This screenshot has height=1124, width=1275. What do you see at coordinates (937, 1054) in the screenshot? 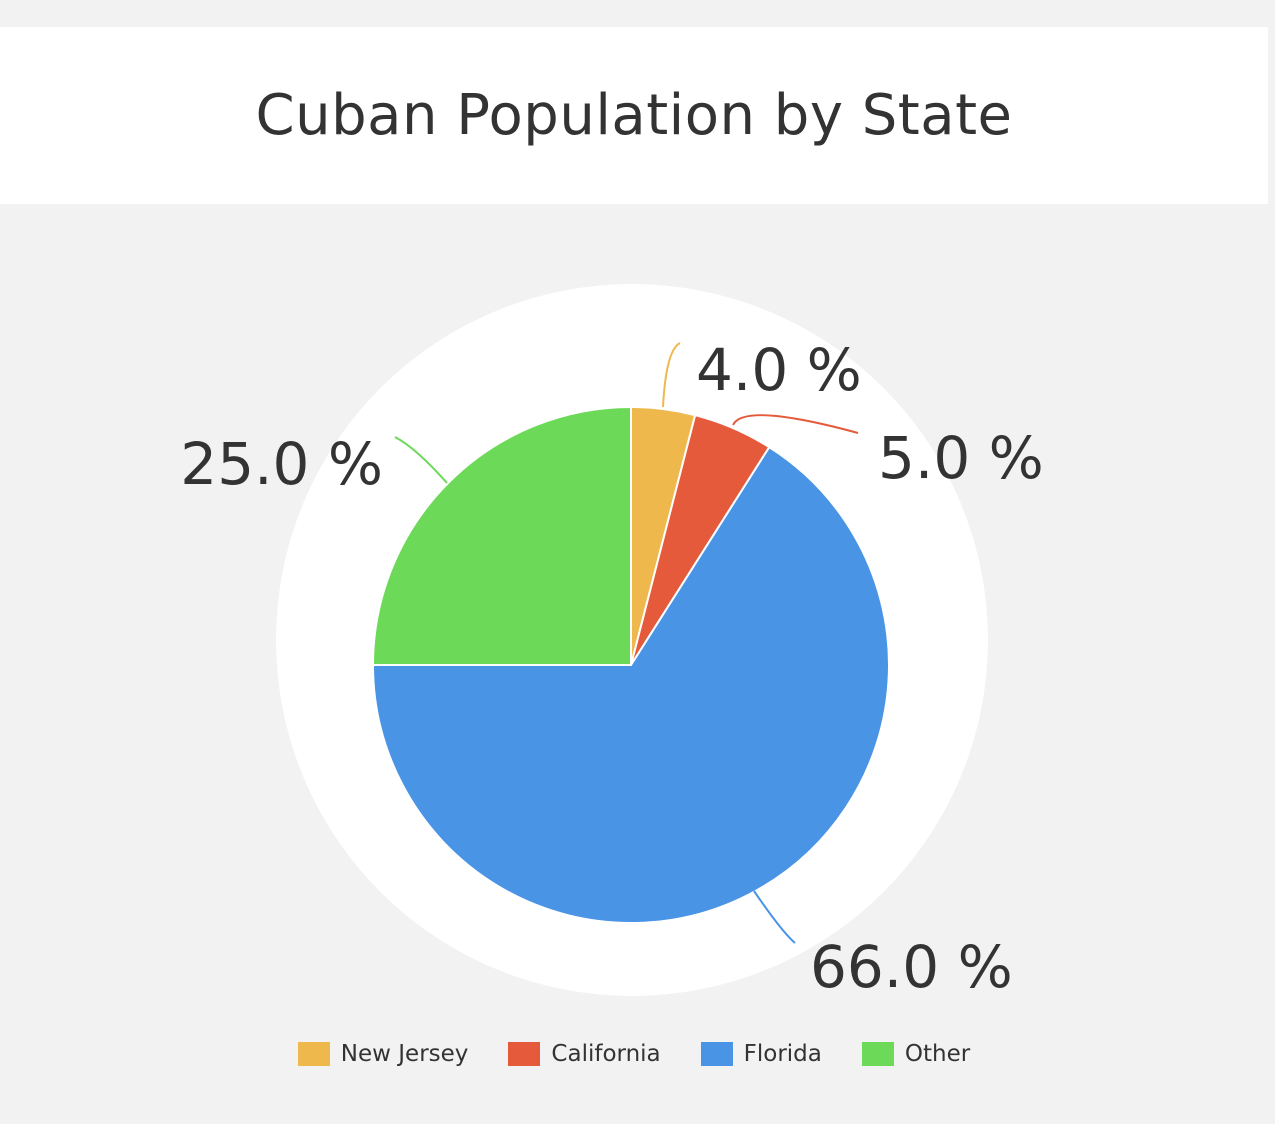
I see `legend-label-other: Other` at bounding box center [937, 1054].